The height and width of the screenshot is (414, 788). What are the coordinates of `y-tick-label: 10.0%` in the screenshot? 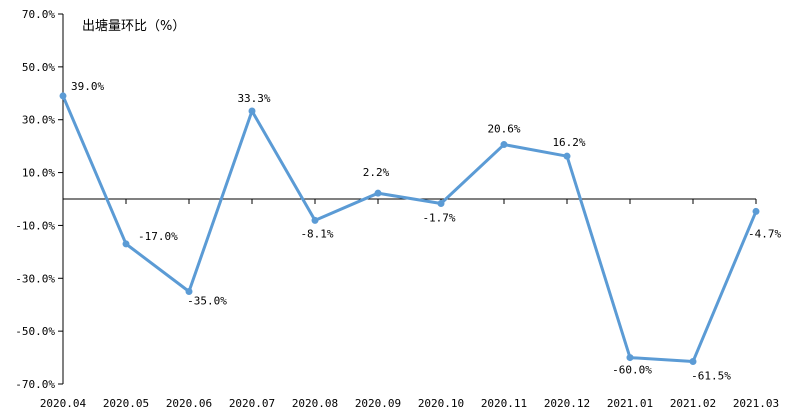 It's located at (38, 173).